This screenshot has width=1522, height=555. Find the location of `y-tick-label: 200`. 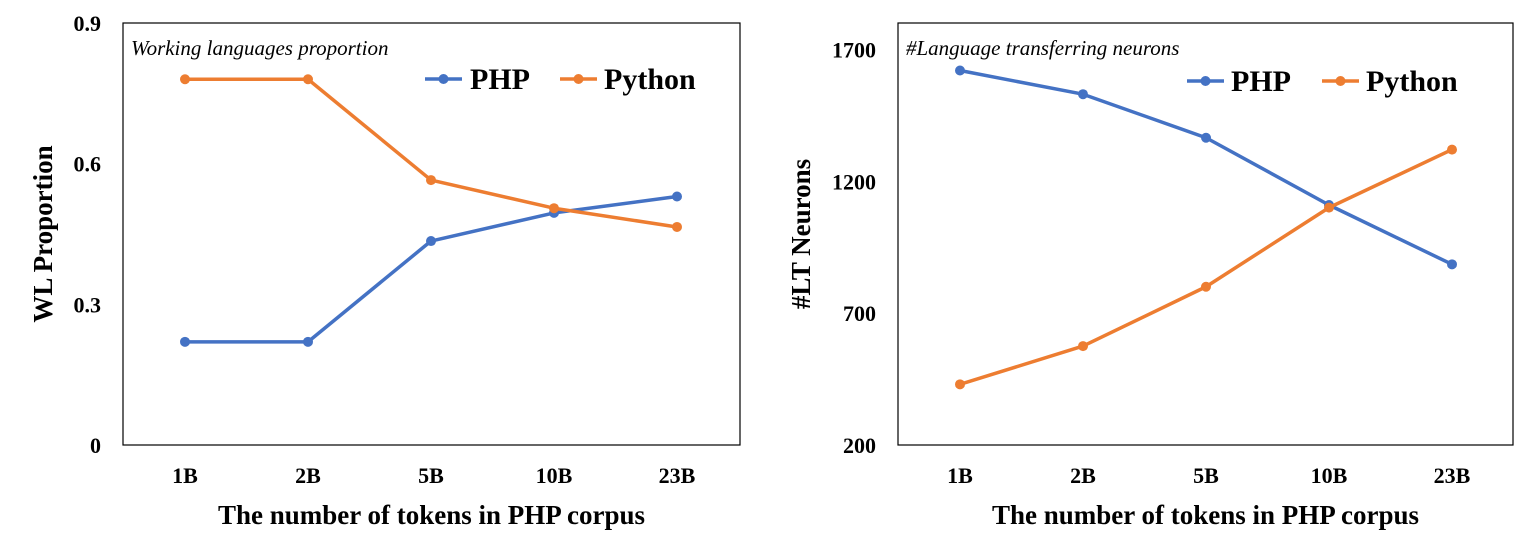

y-tick-label: 200 is located at coordinates (859, 445).